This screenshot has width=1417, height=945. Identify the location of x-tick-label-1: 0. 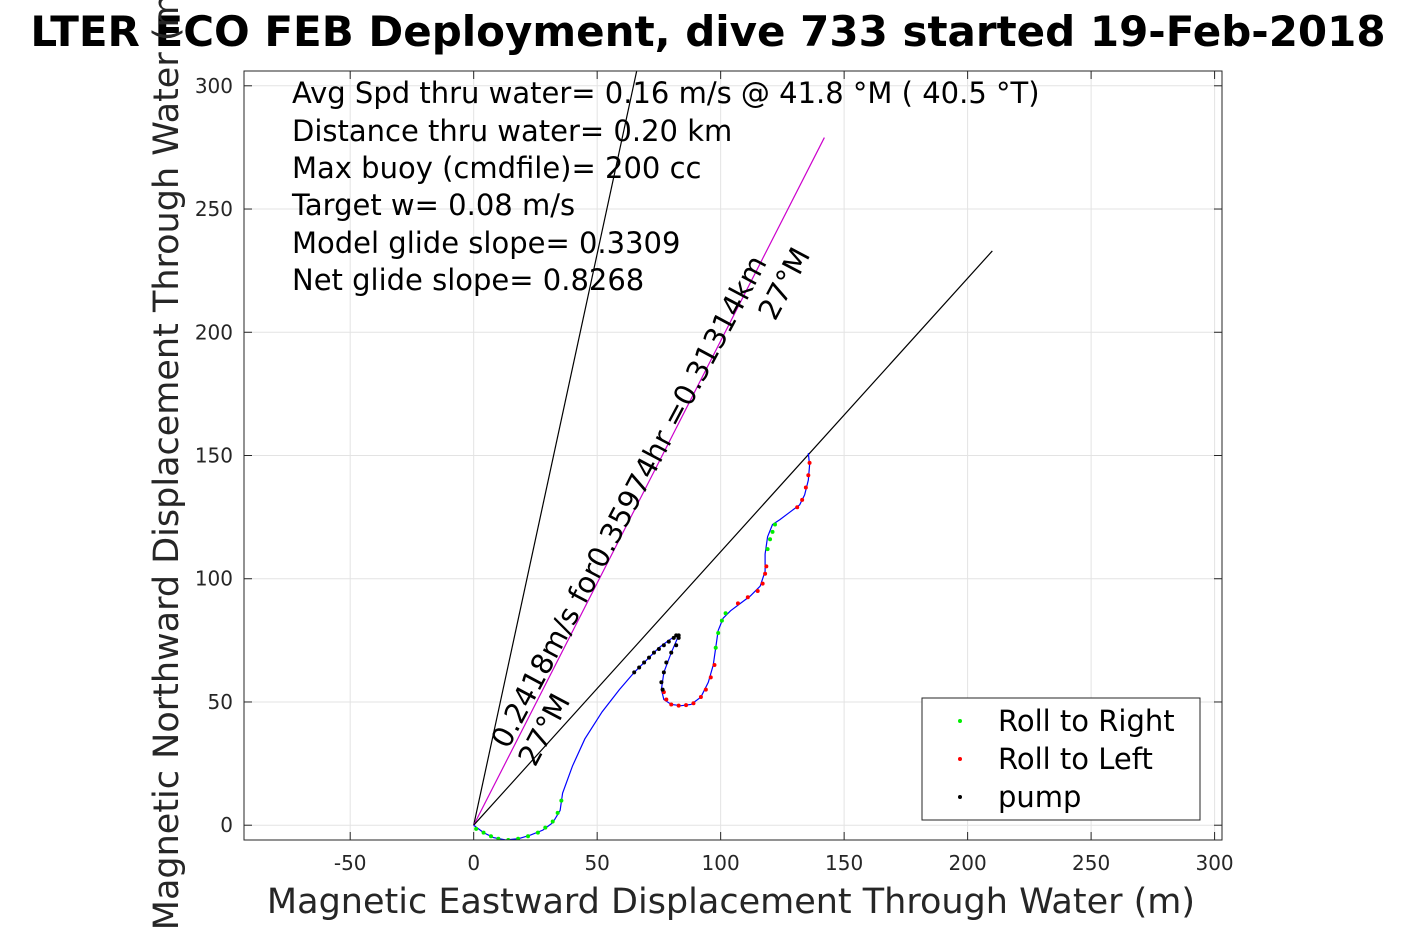
(473, 863).